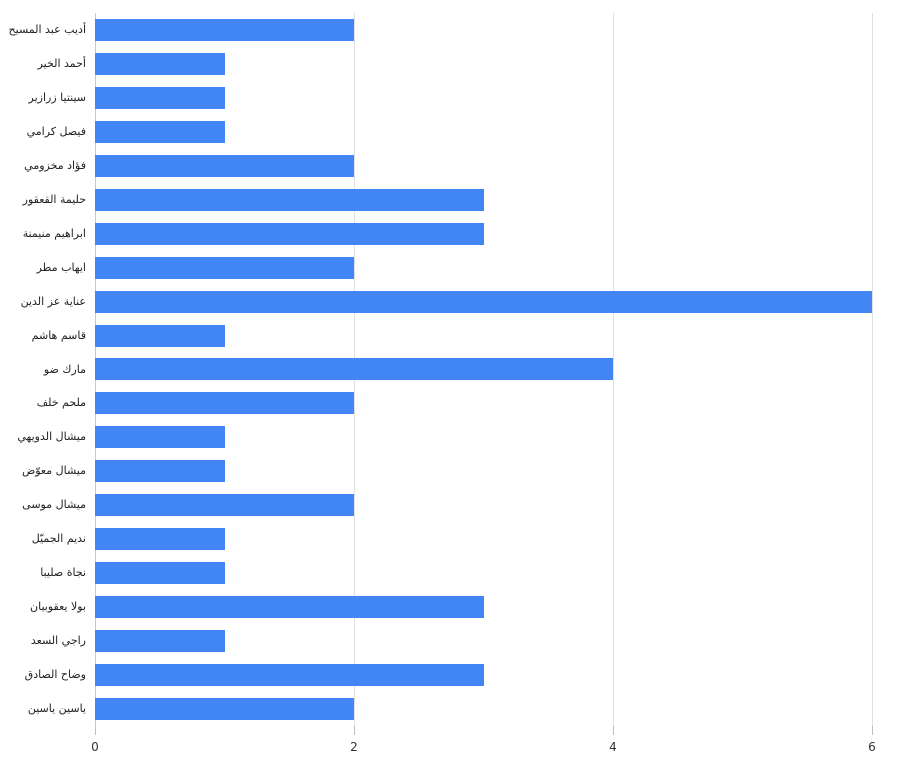 The width and height of the screenshot is (900, 770). What do you see at coordinates (450, 132) in the screenshot?
I see `bar-row: فيصل كرامي` at bounding box center [450, 132].